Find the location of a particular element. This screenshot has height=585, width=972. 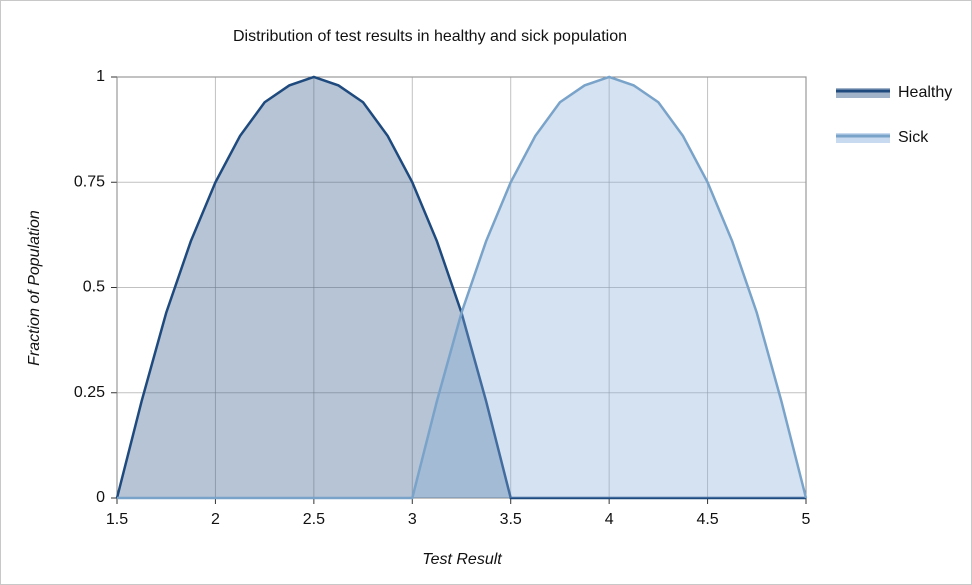

y-tick-label: 1 is located at coordinates (100, 76).